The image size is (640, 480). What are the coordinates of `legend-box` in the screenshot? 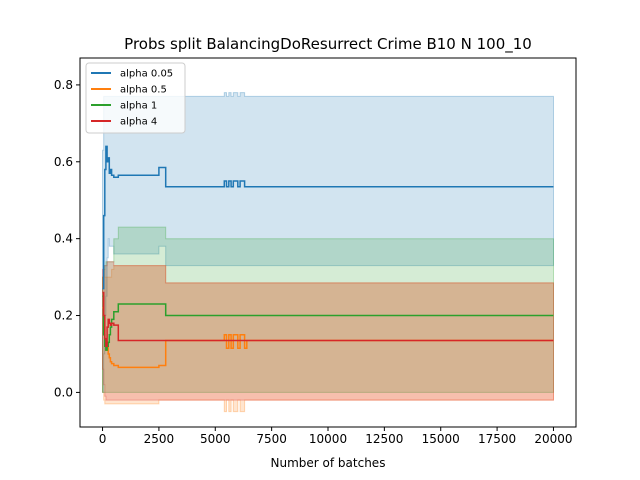 It's located at (135, 98).